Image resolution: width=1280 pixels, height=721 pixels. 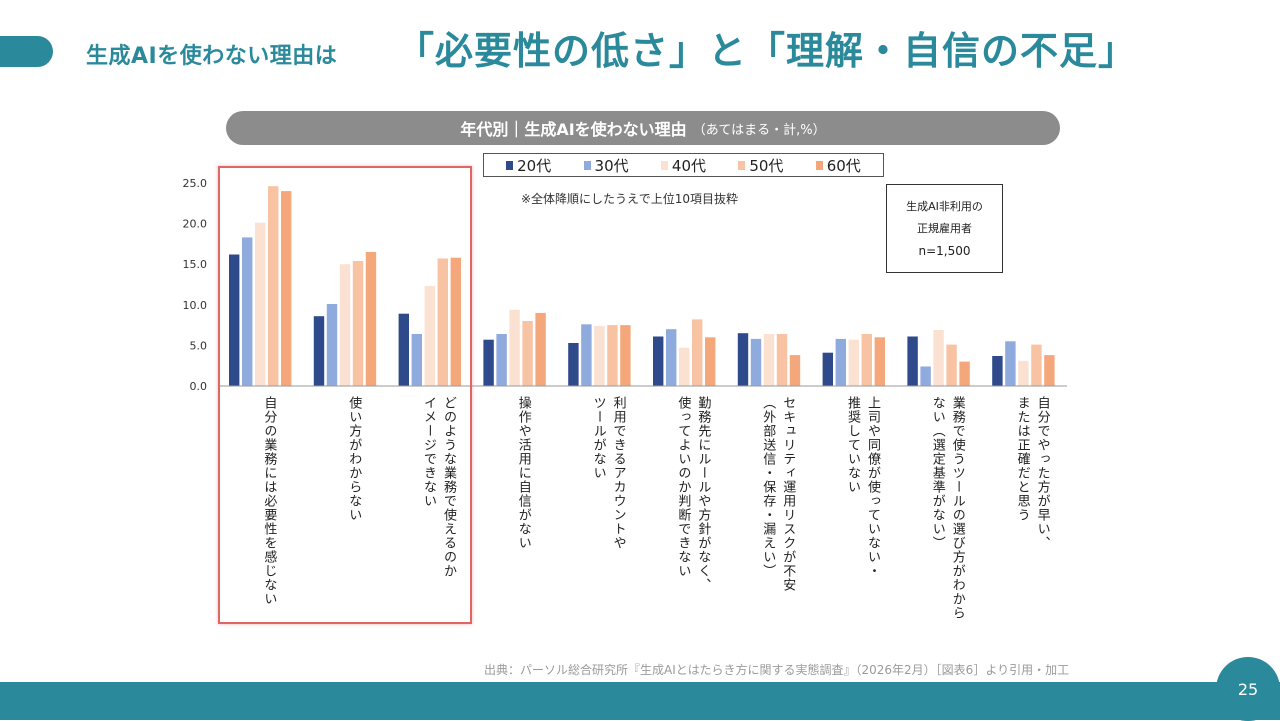 I want to click on bar-50代-cat-5, so click(x=612, y=355).